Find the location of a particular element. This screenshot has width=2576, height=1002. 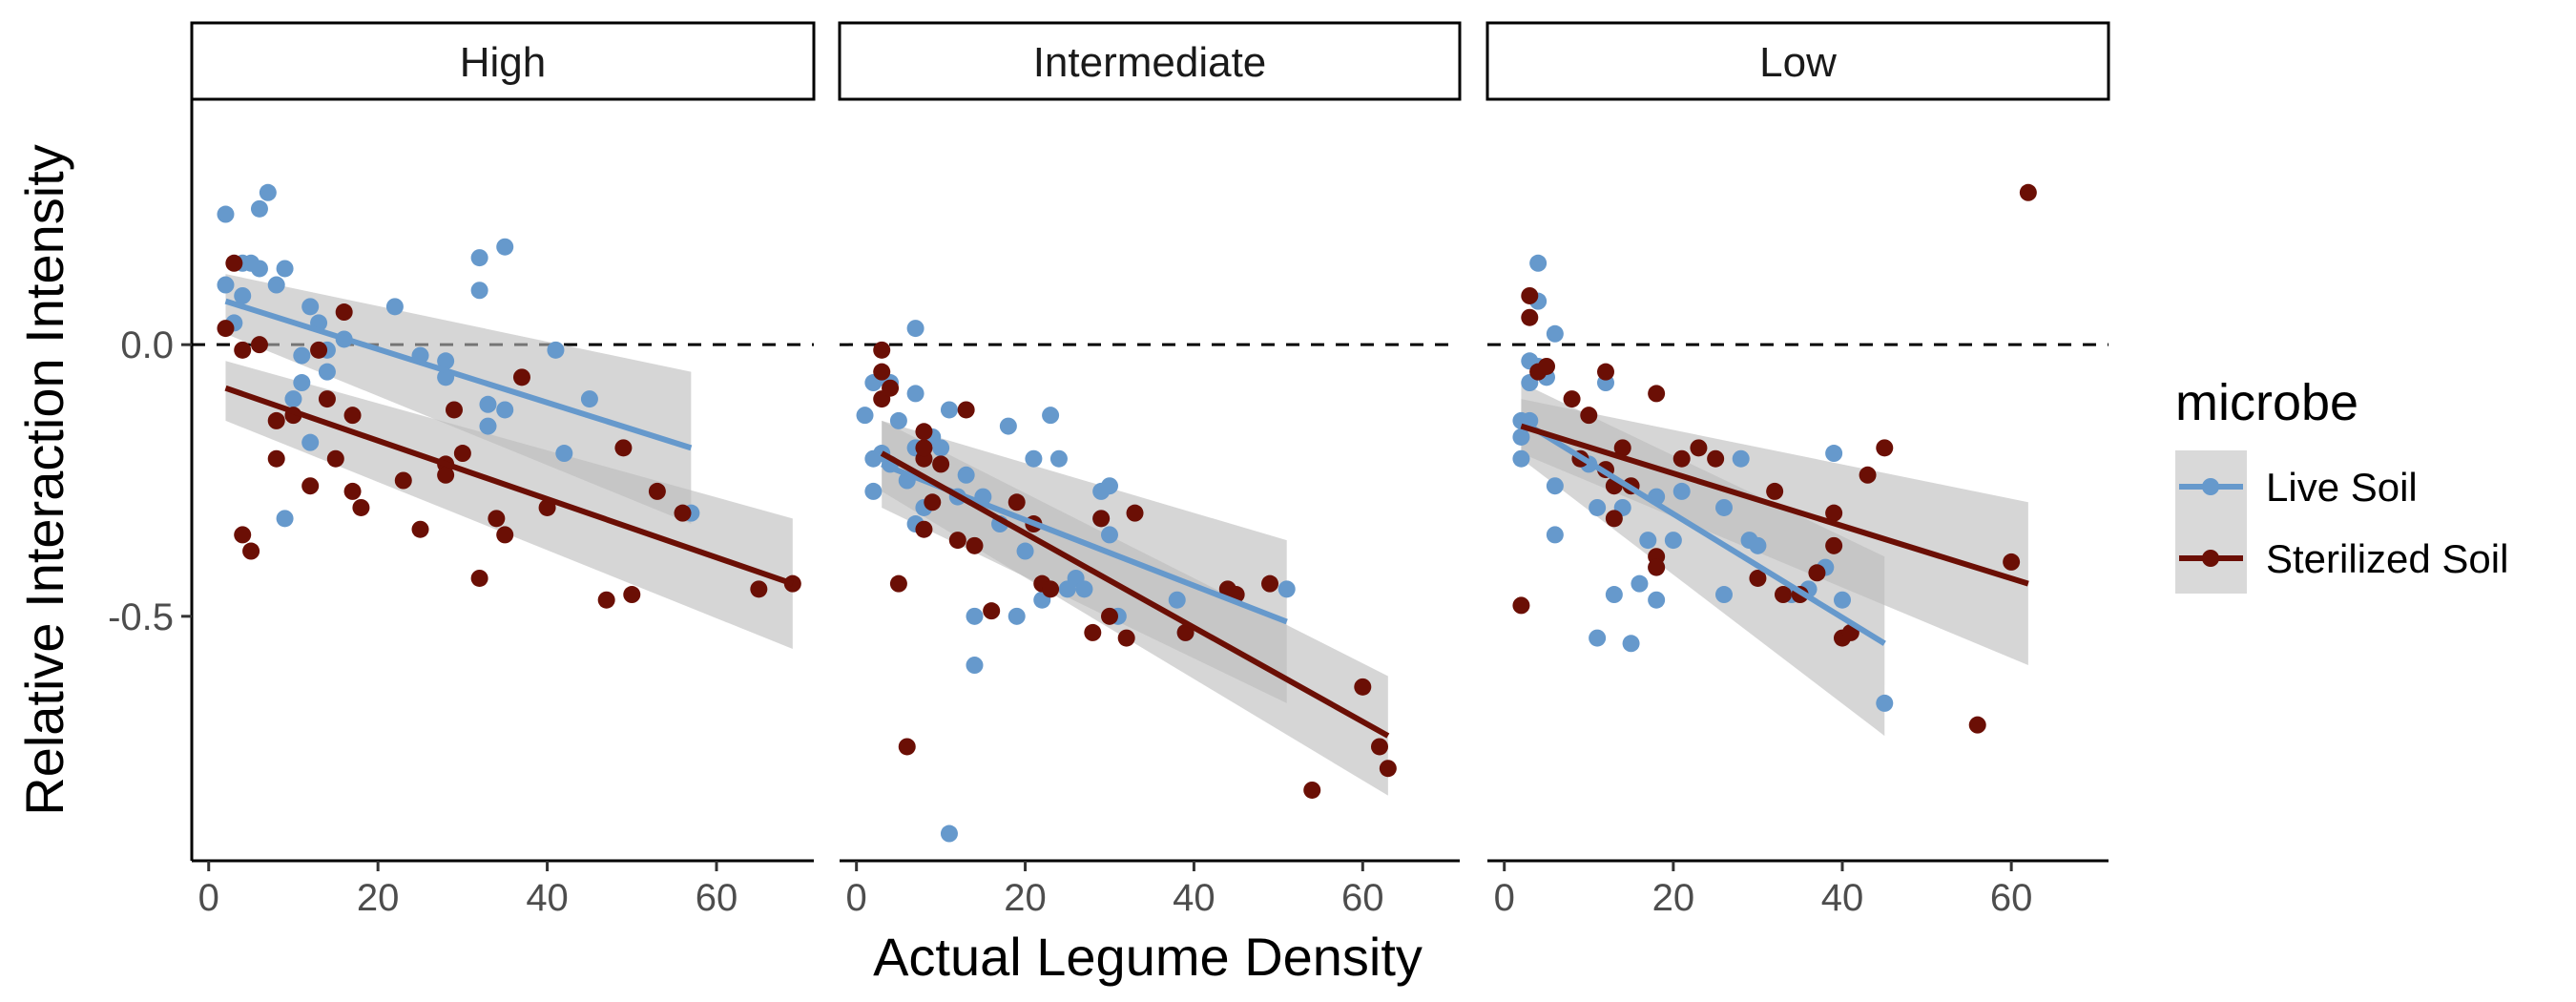

x-tick-label: 20 is located at coordinates (1025, 898).